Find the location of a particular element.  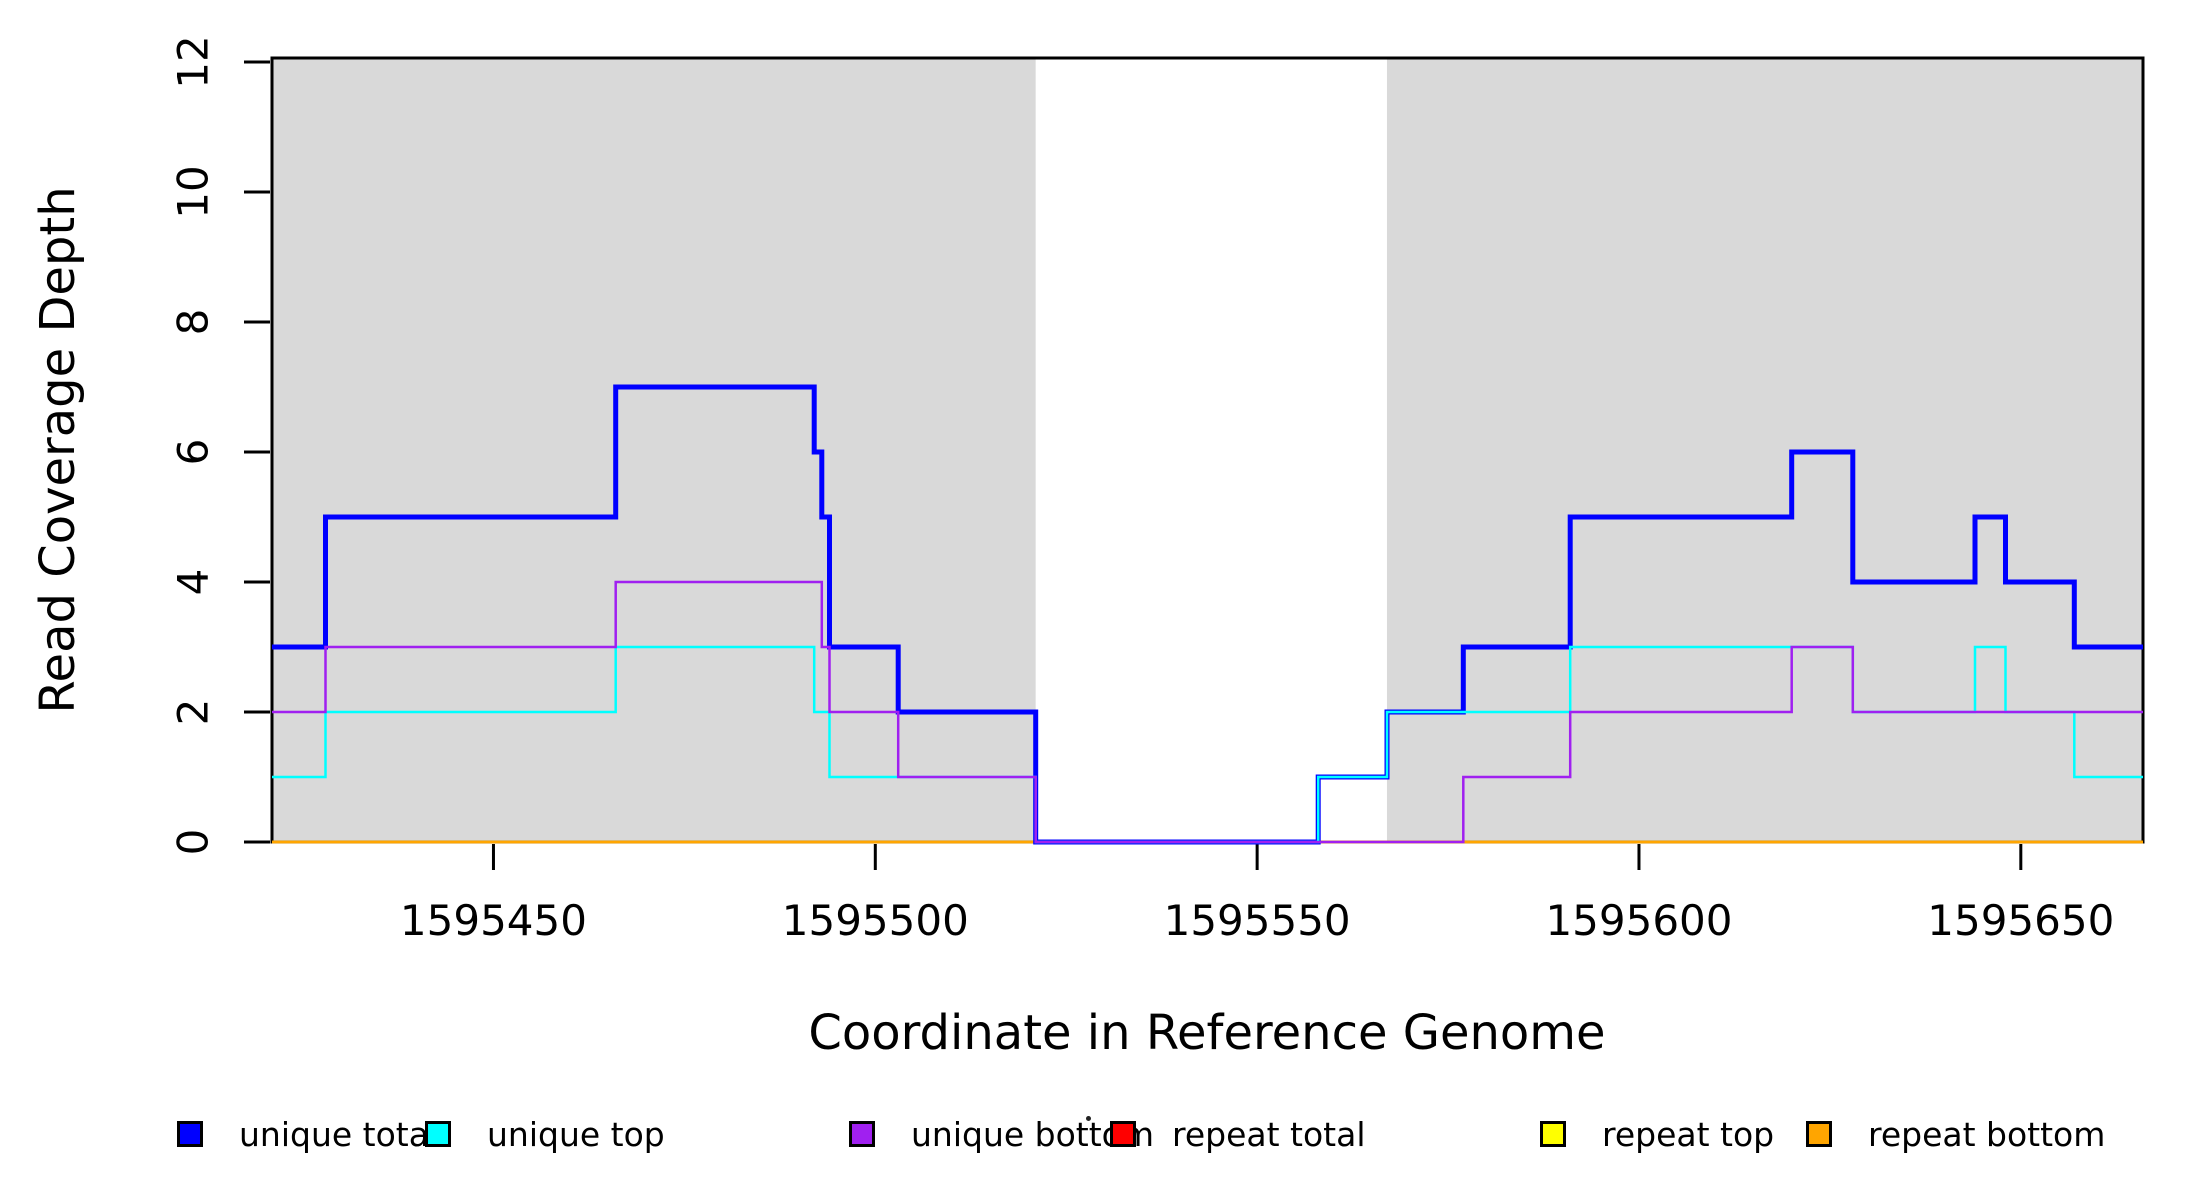

legend-item-unique-bottom: unique bottom is located at coordinates (1001, 1134).